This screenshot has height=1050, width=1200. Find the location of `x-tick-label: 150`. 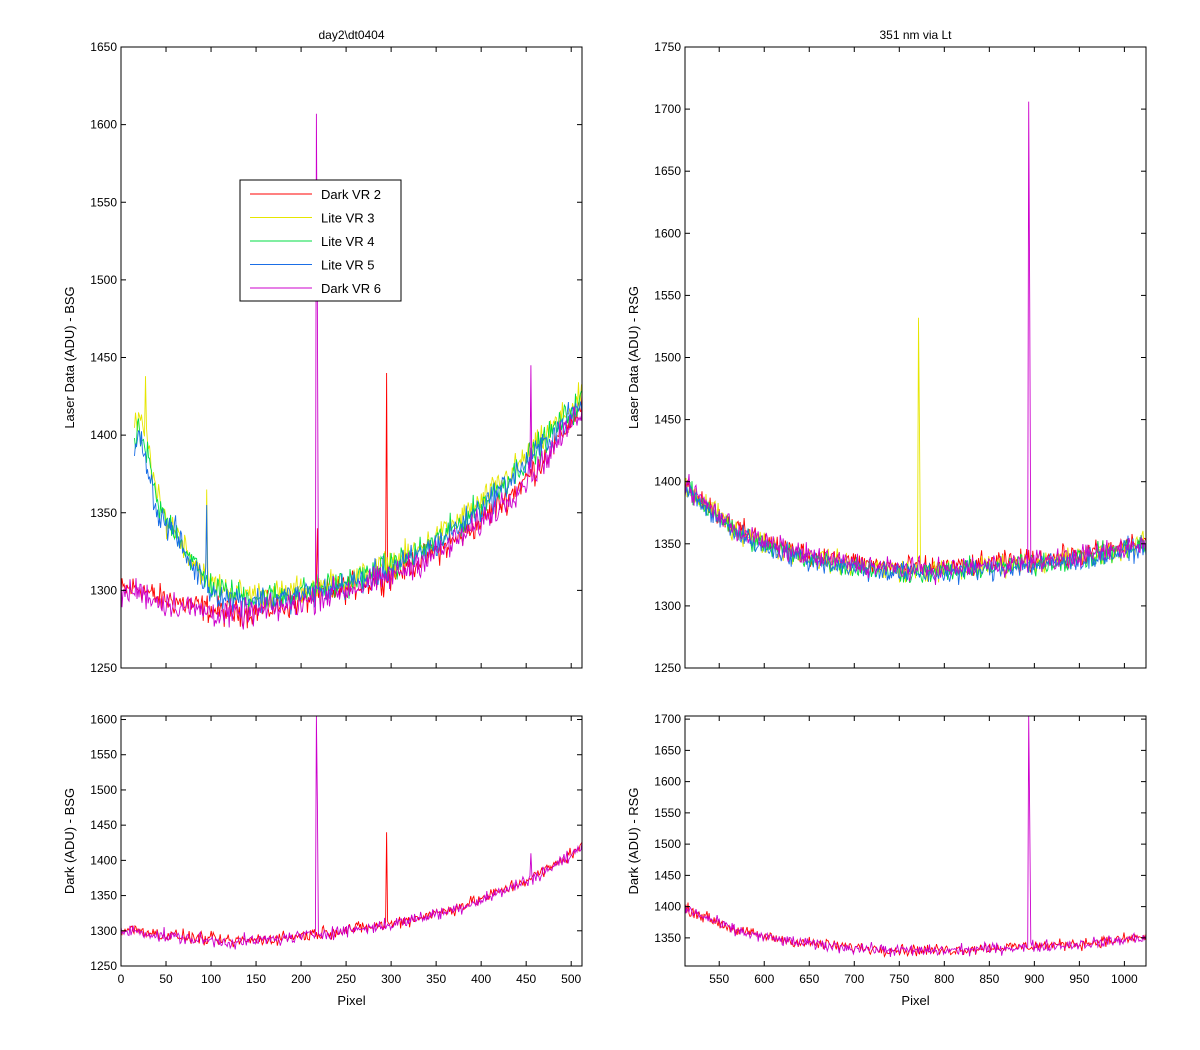

x-tick-label: 150 is located at coordinates (256, 979).